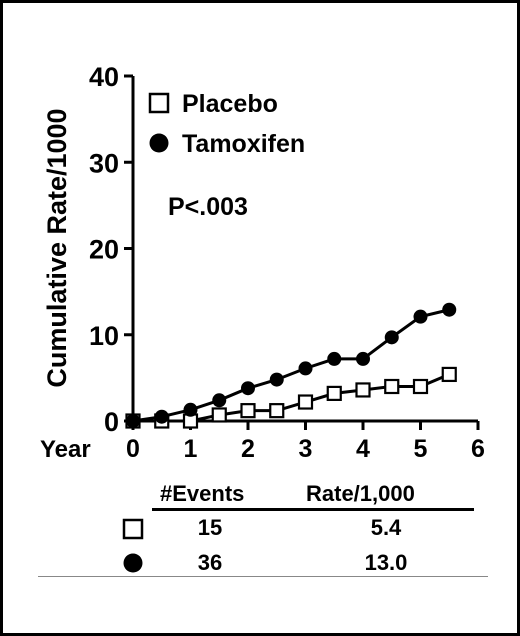  I want to click on series-layer, so click(291, 365).